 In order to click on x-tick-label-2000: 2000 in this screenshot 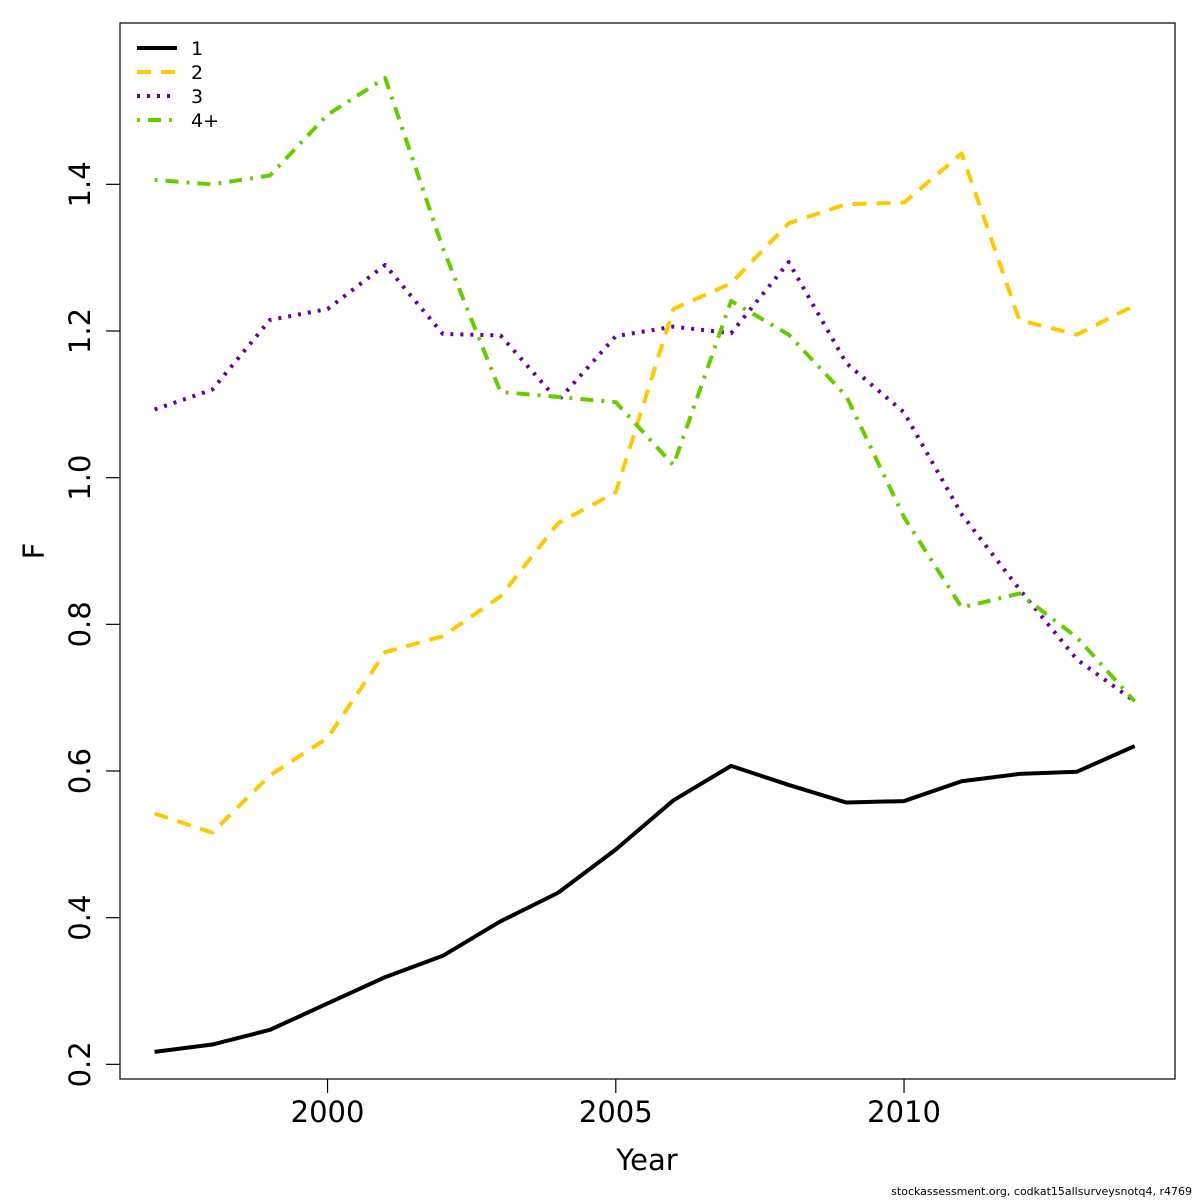, I will do `click(328, 1112)`.